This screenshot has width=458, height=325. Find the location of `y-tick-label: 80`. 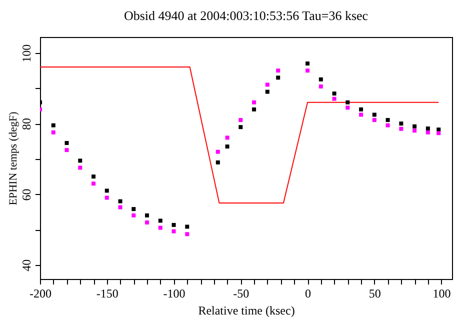

y-tick-label: 80 is located at coordinates (27, 124).